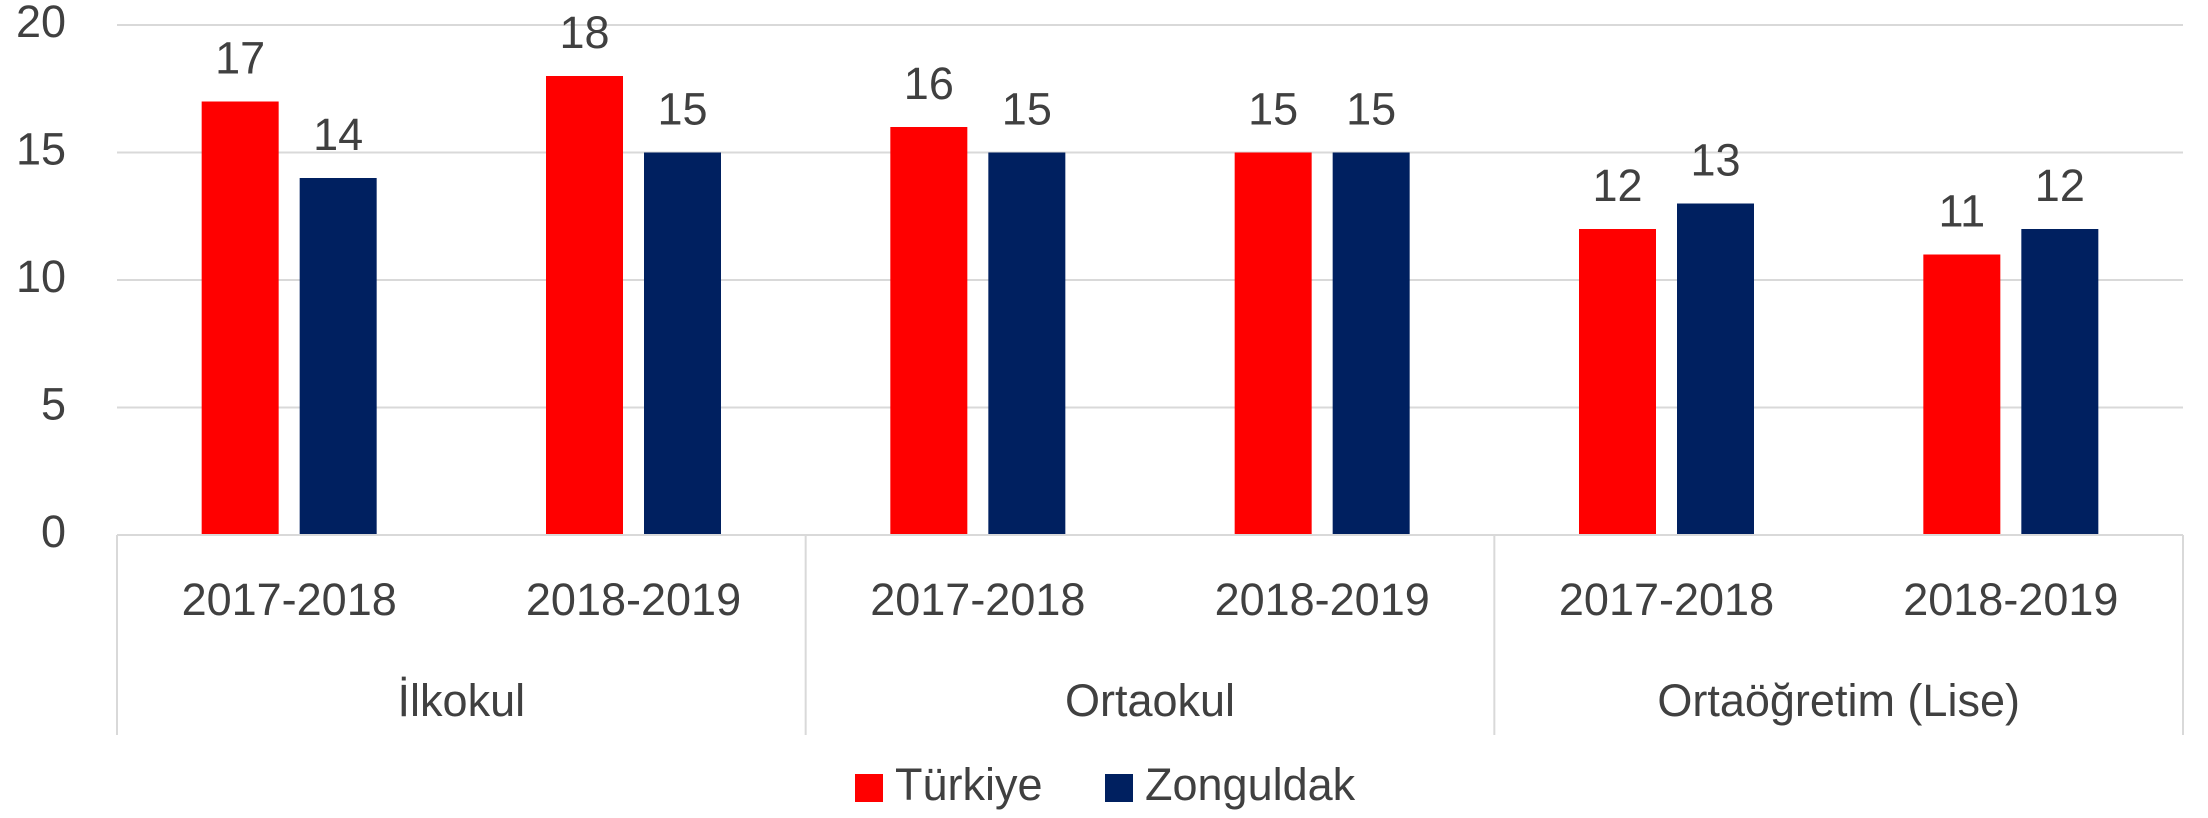 This screenshot has width=2208, height=818. What do you see at coordinates (41, 276) in the screenshot?
I see `y-tick-label: 10` at bounding box center [41, 276].